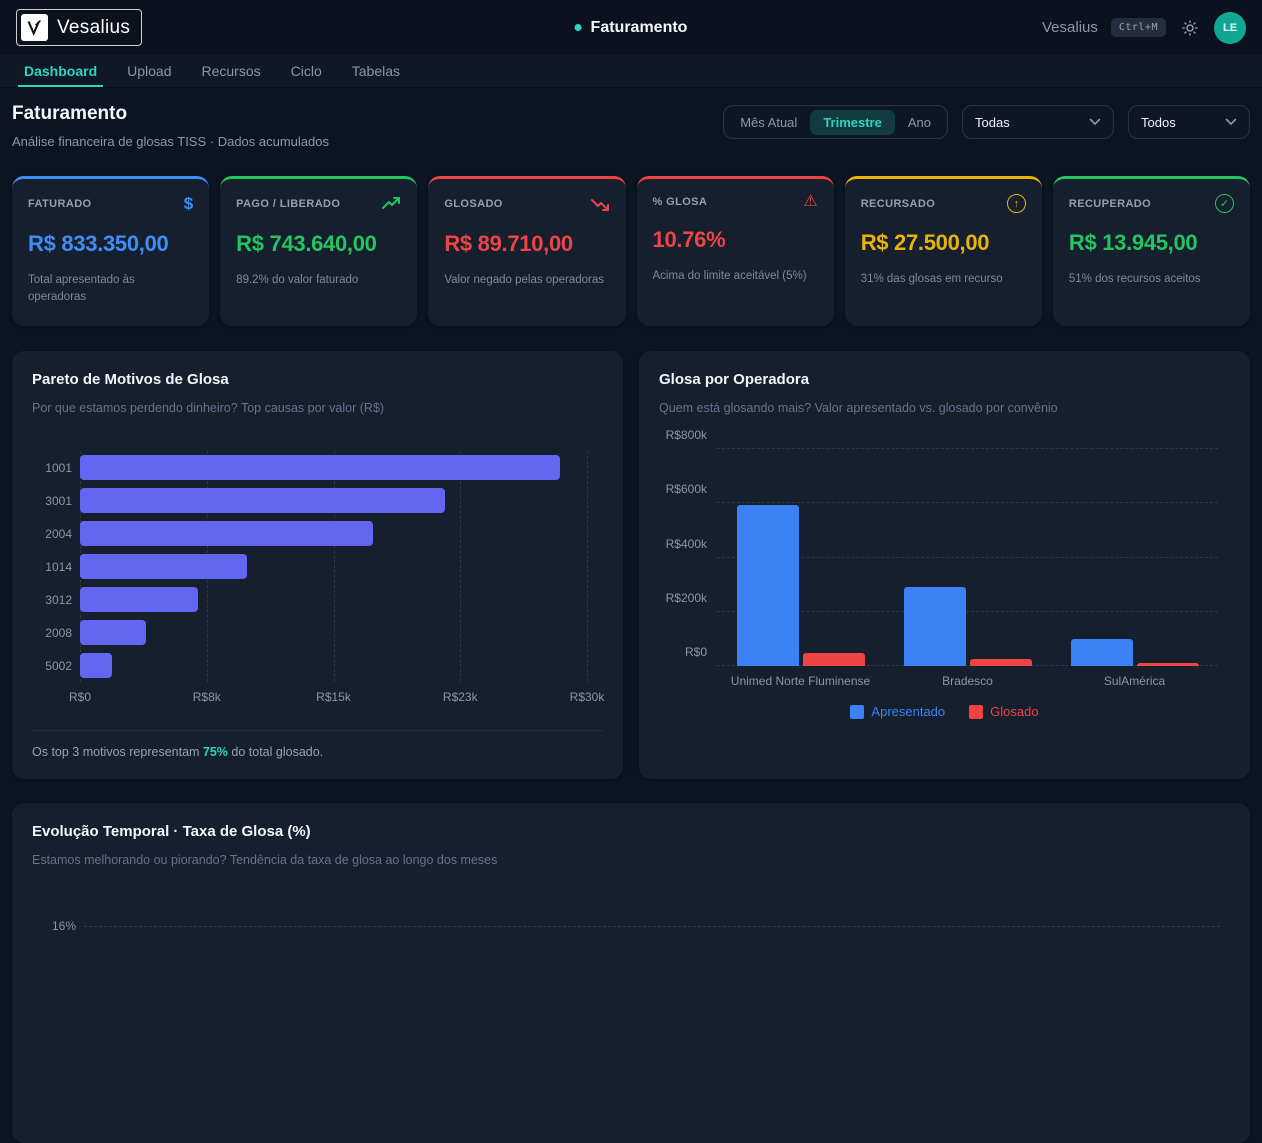  Describe the element at coordinates (810, 201) in the screenshot. I see `warning-triangle-icon: ⚠` at that location.